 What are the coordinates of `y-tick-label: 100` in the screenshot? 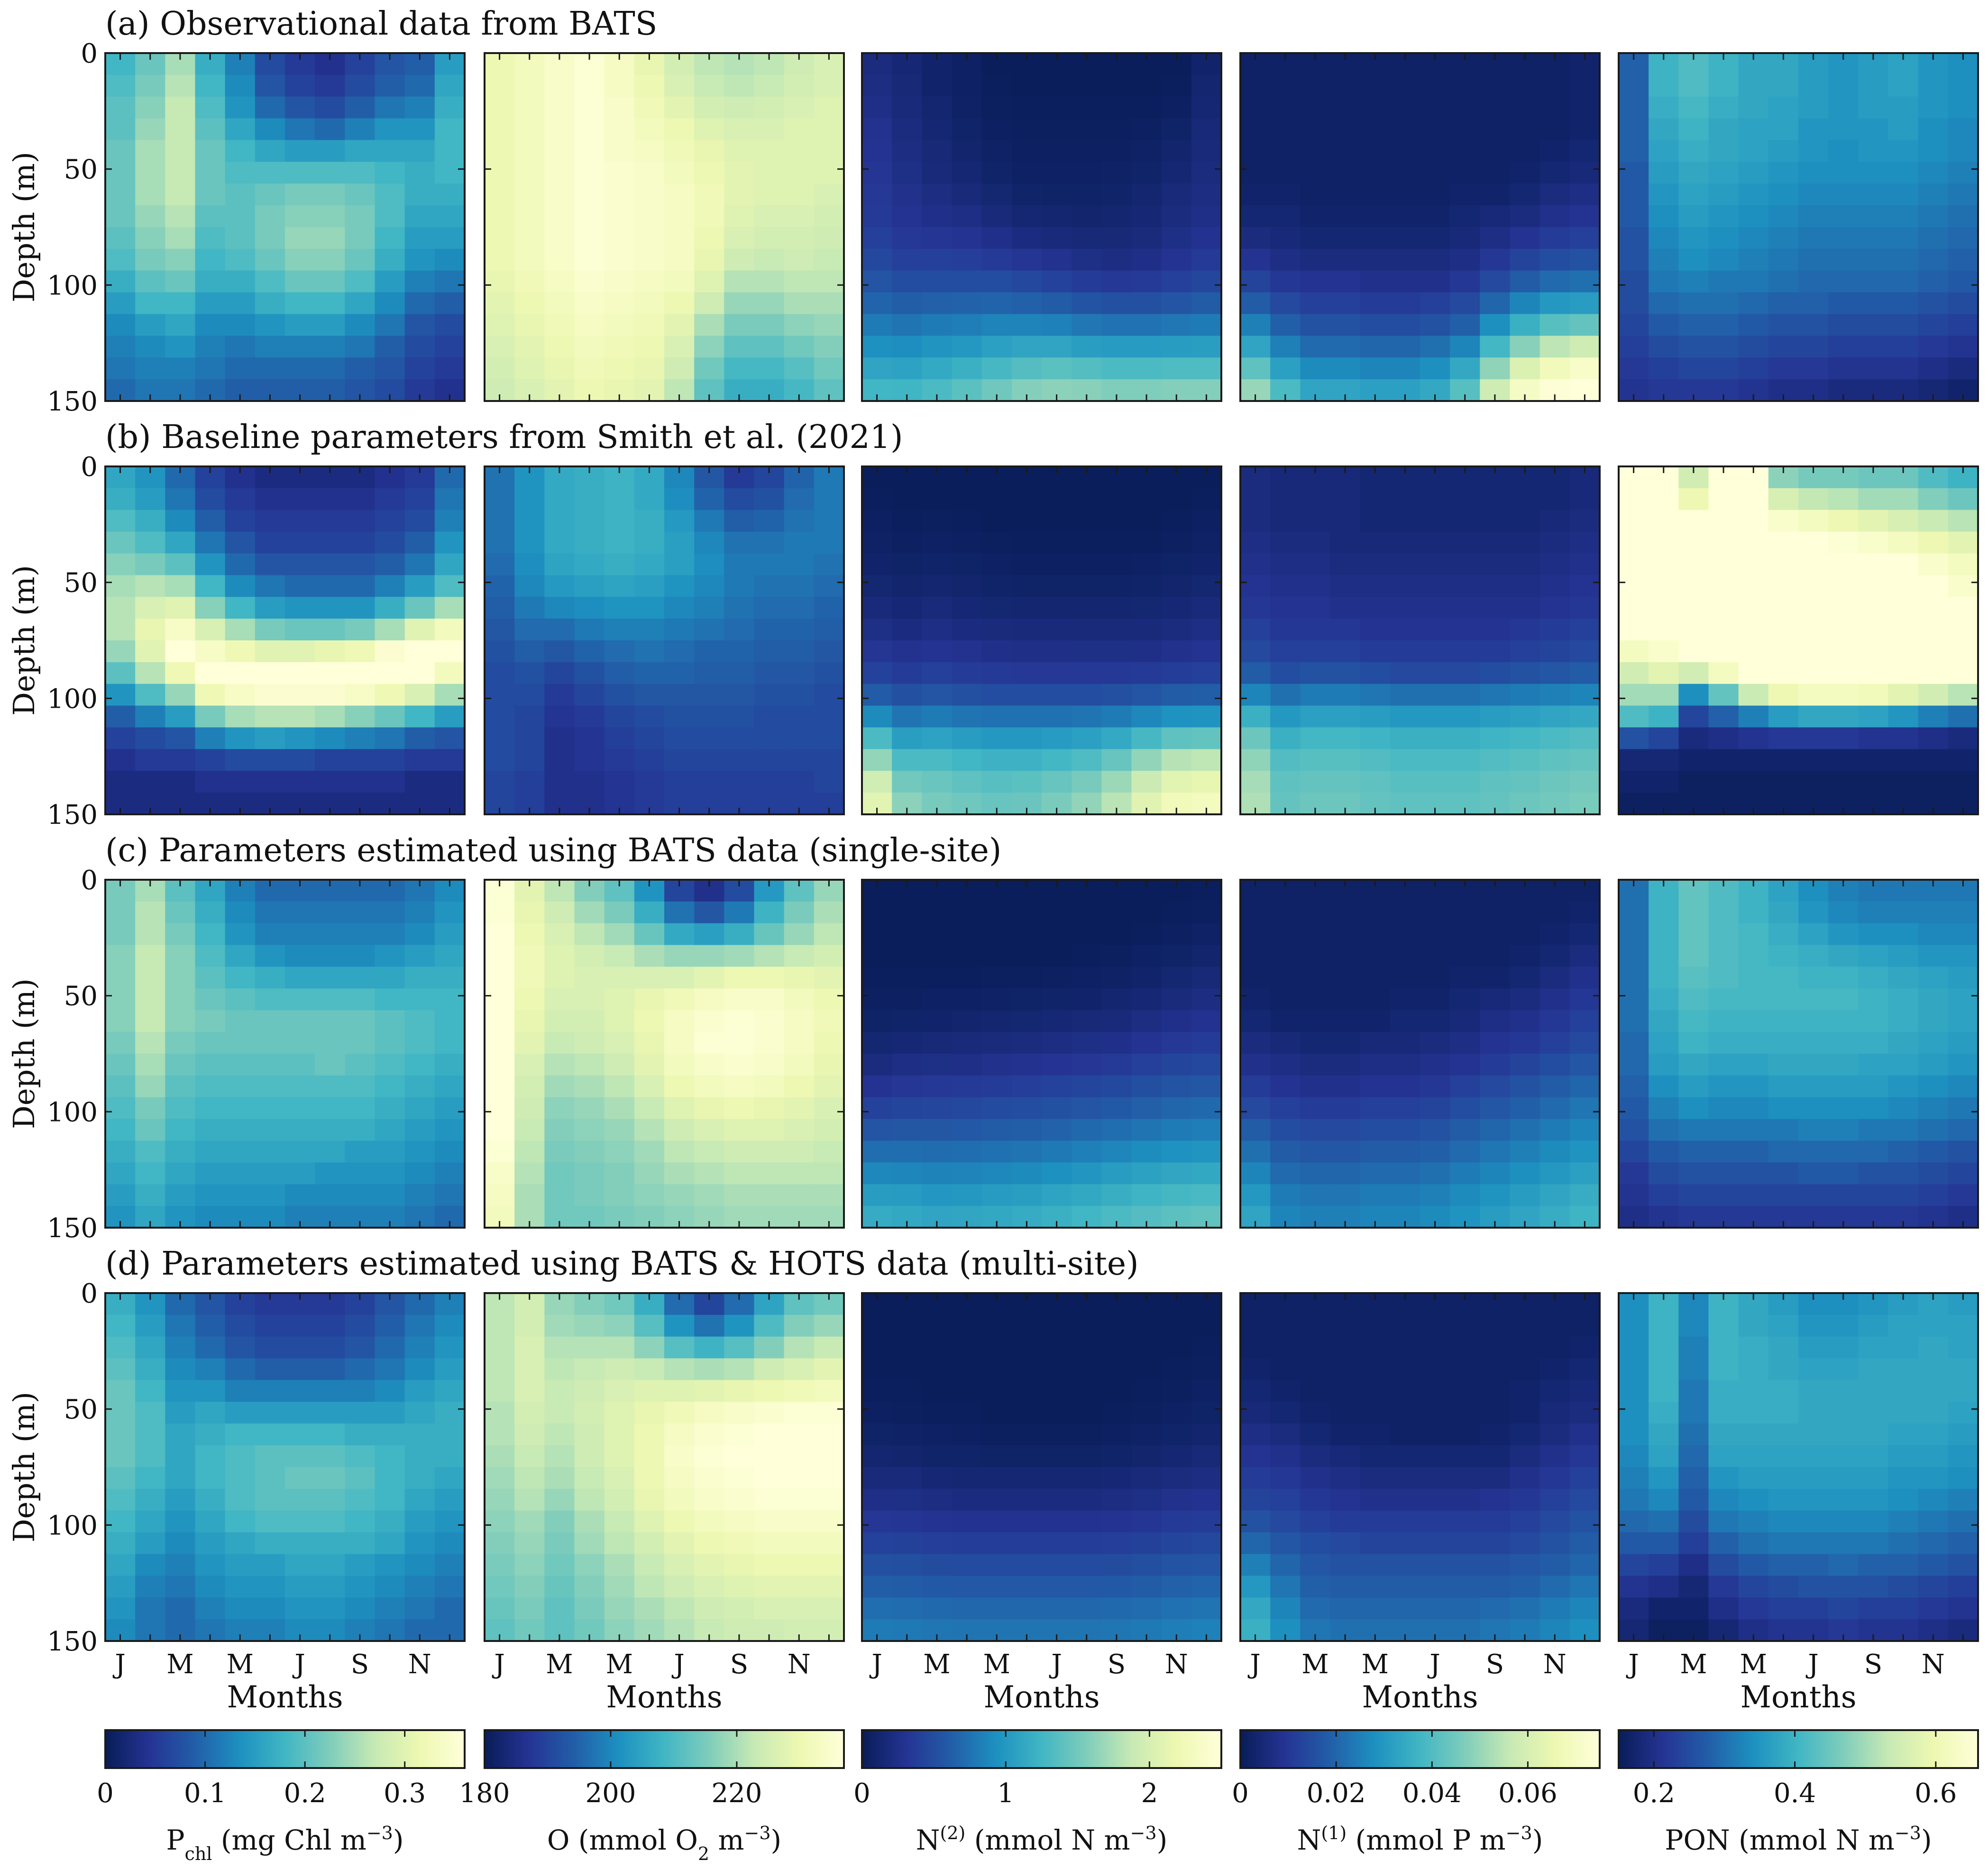 It's located at (72, 699).